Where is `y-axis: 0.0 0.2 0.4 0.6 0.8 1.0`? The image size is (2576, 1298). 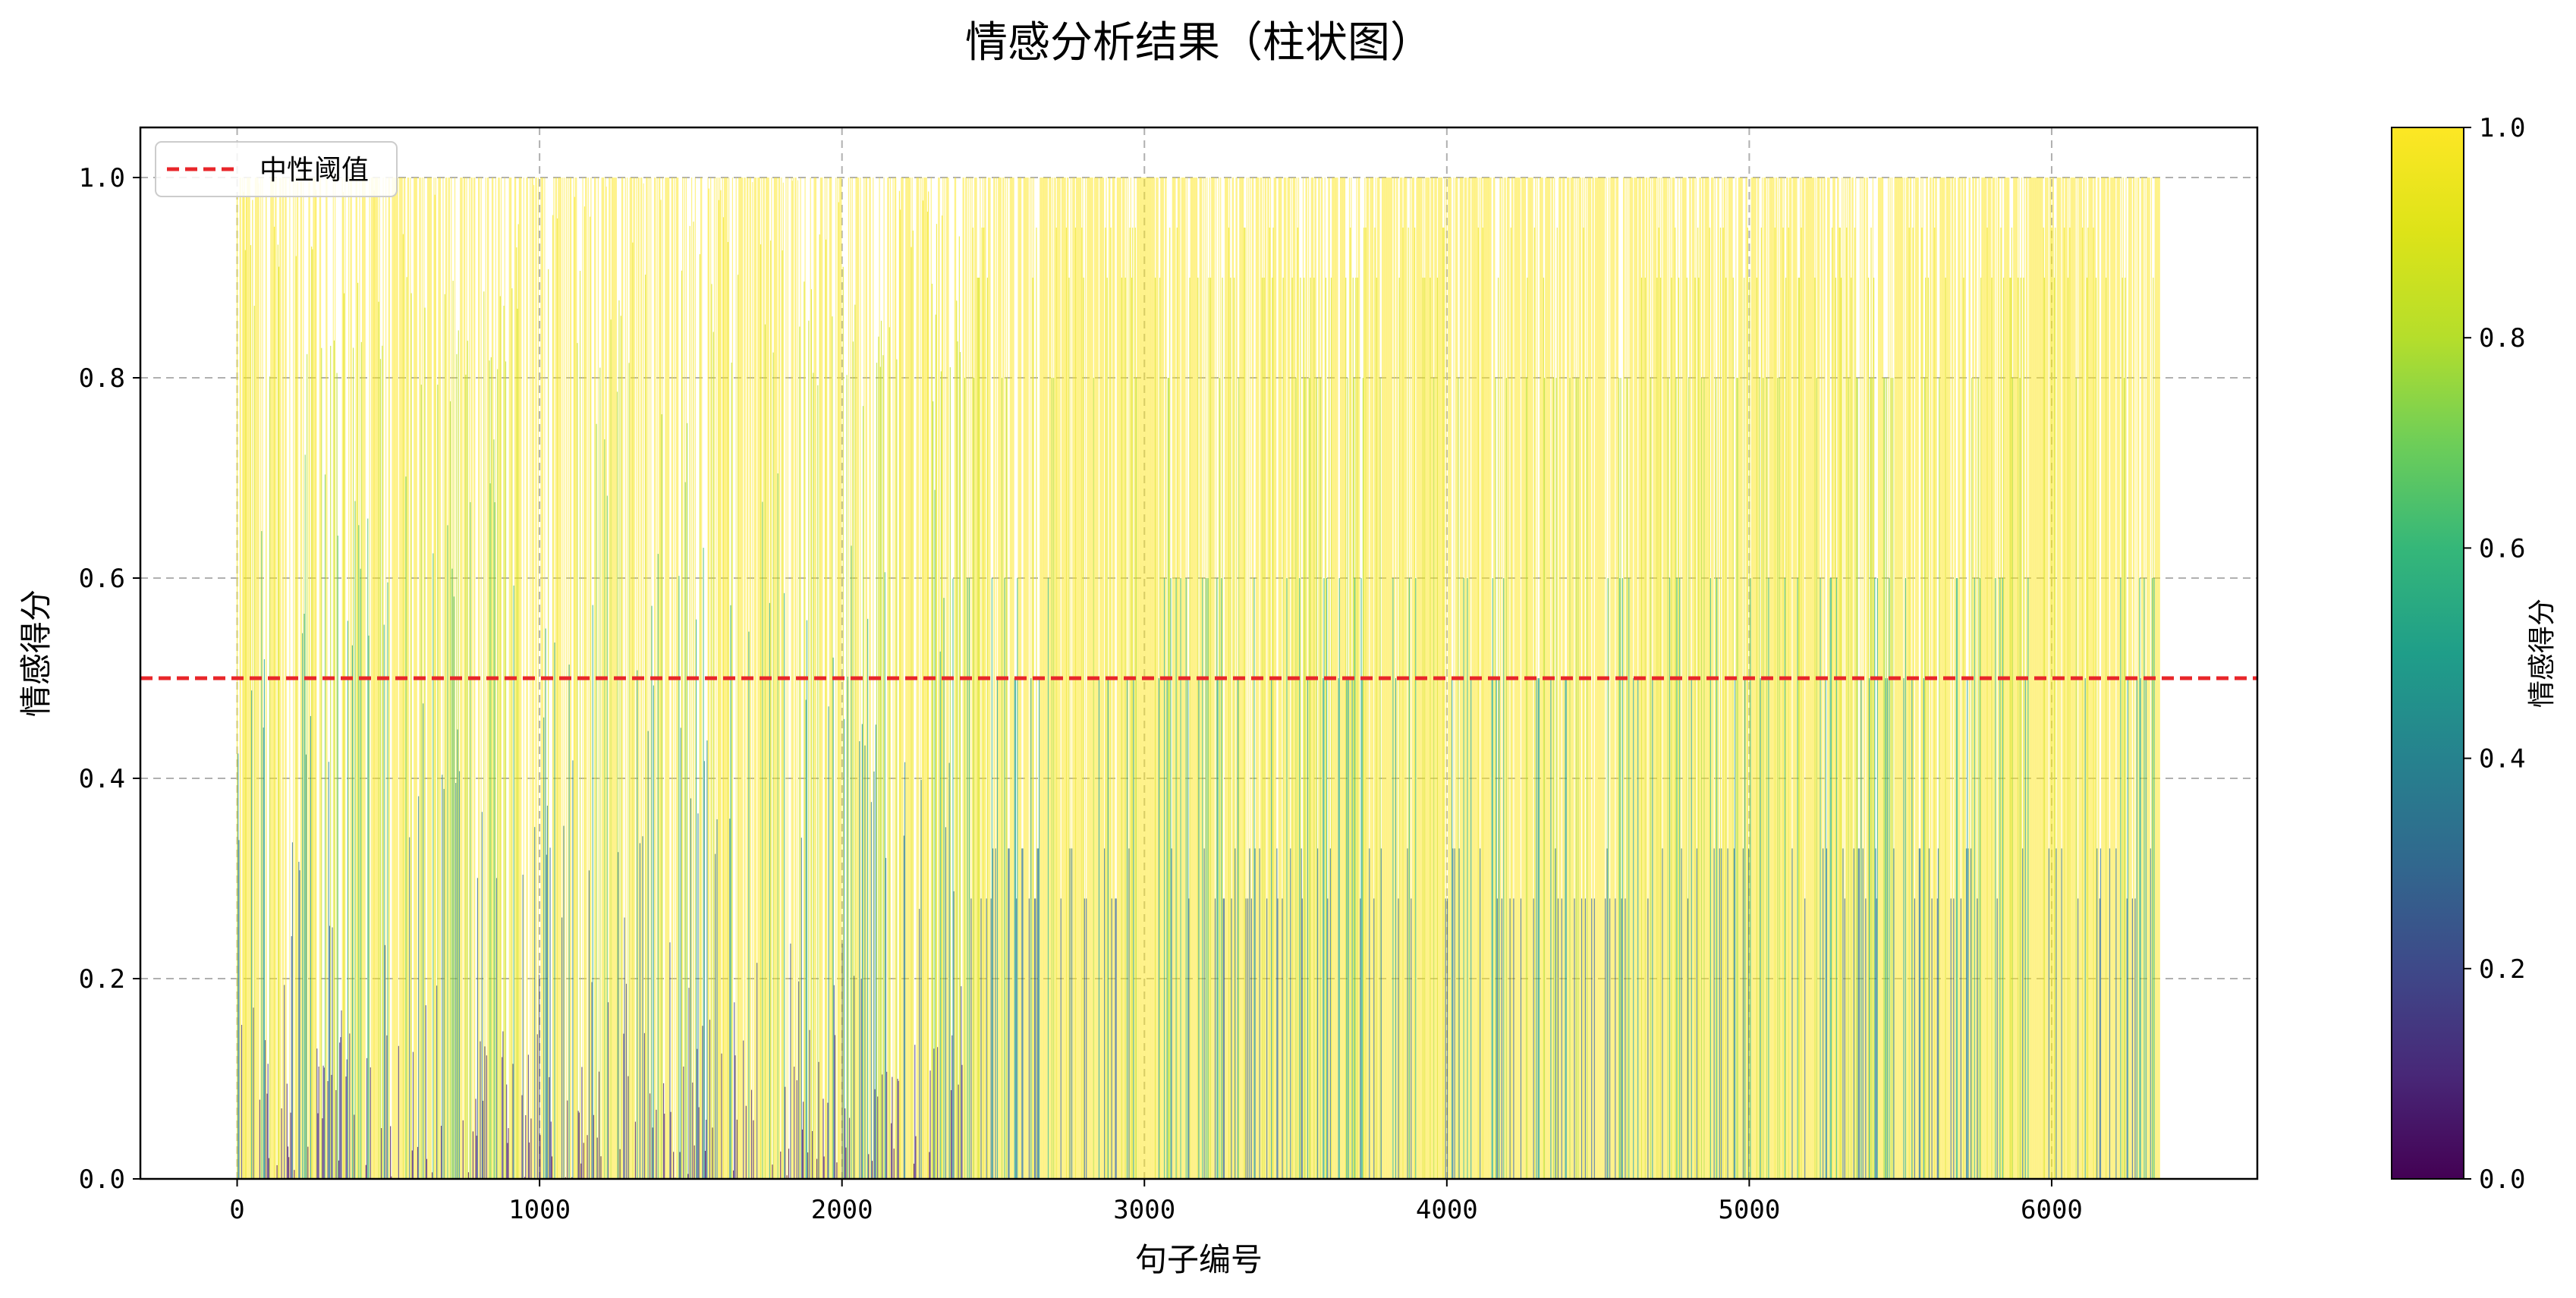 y-axis: 0.0 0.2 0.4 0.6 0.8 1.0 is located at coordinates (109, 679).